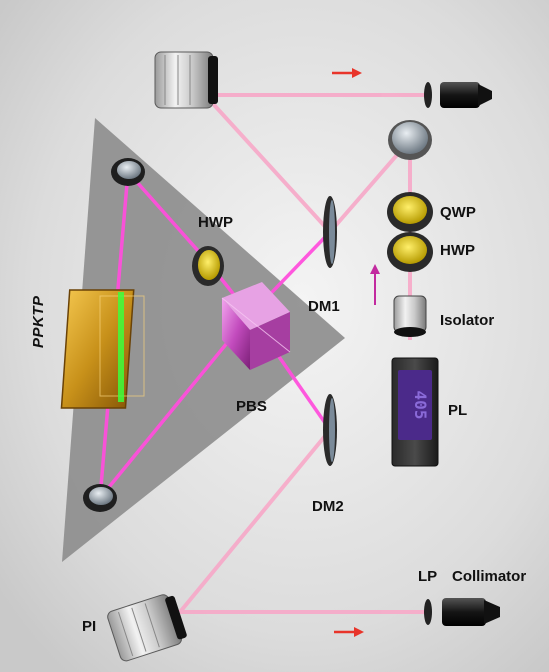 This screenshot has width=549, height=672. I want to click on ppktp-crystal, so click(102, 349).